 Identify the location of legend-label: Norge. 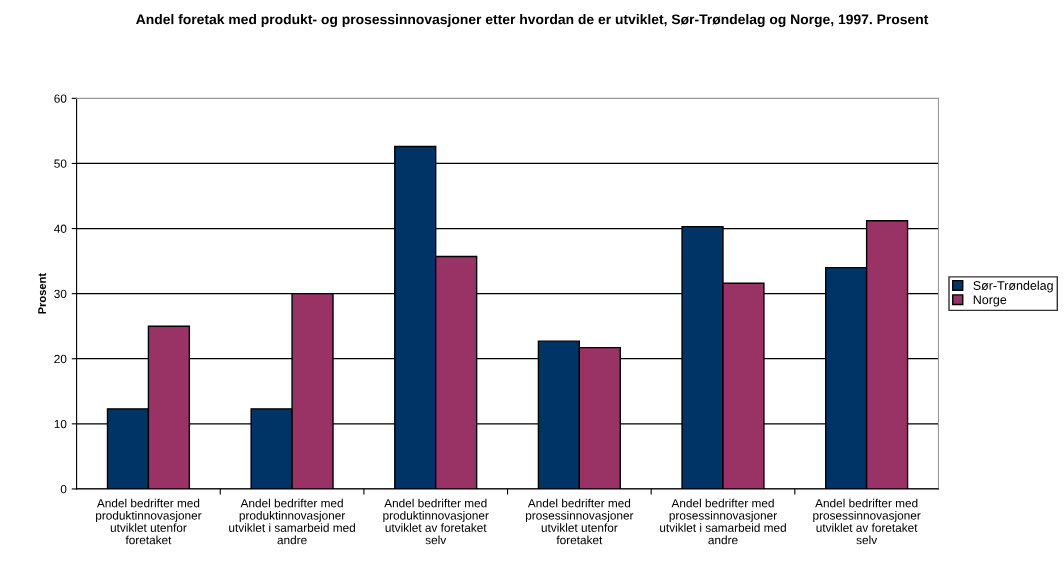
(990, 301).